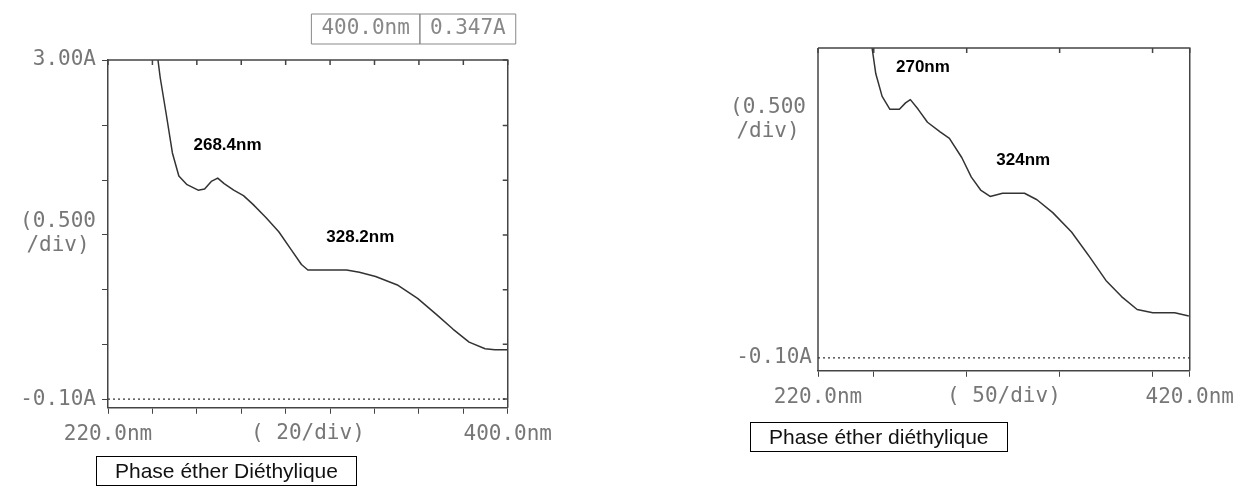 This screenshot has width=1242, height=490. I want to click on ref-line-label: -0.10A, so click(774, 356).